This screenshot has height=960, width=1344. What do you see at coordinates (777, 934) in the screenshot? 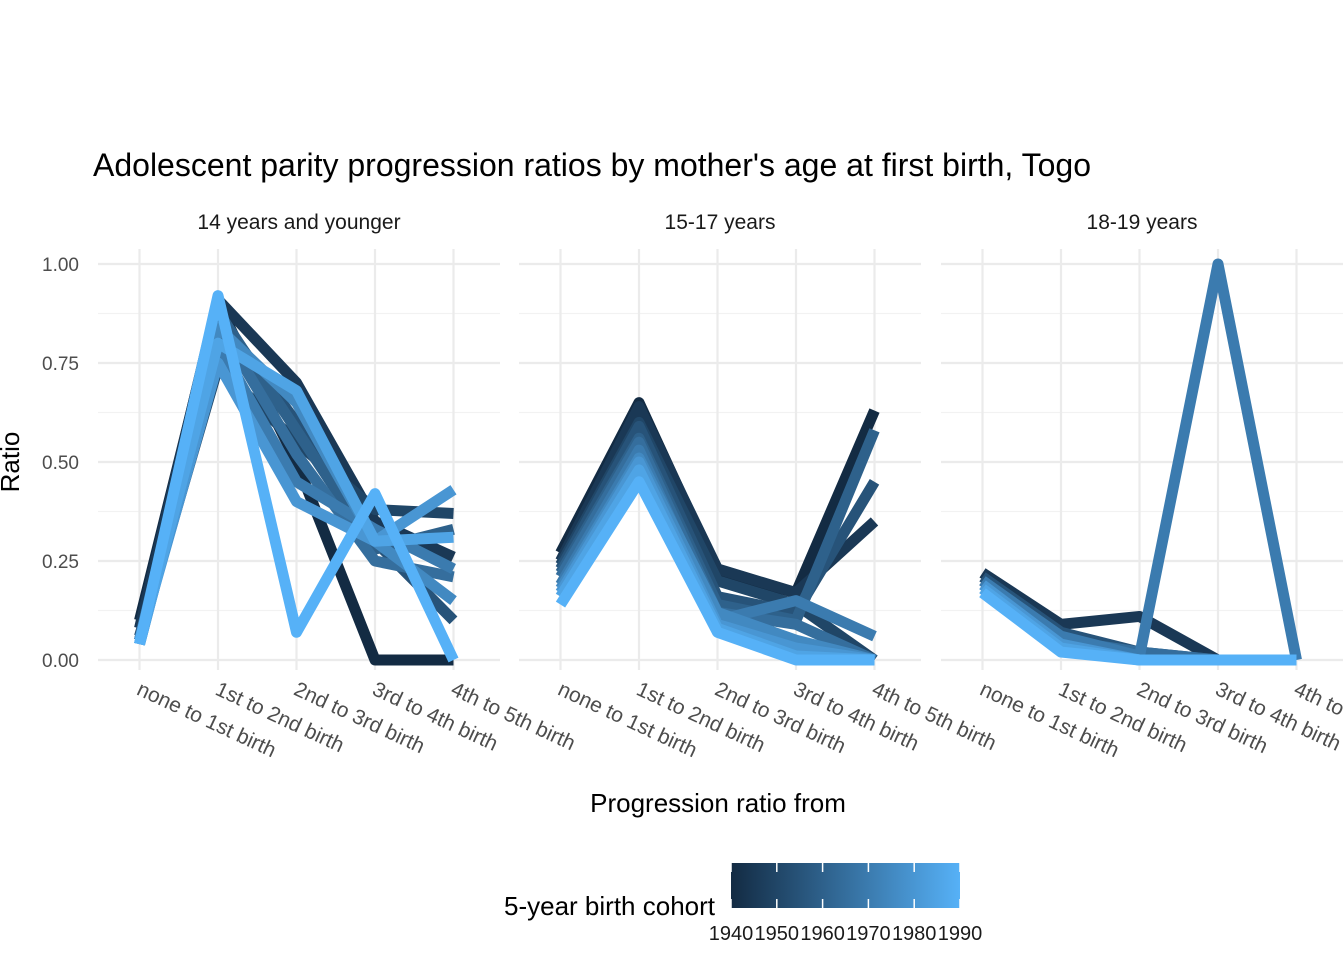
I see `legend-tick-label: 1950` at bounding box center [777, 934].